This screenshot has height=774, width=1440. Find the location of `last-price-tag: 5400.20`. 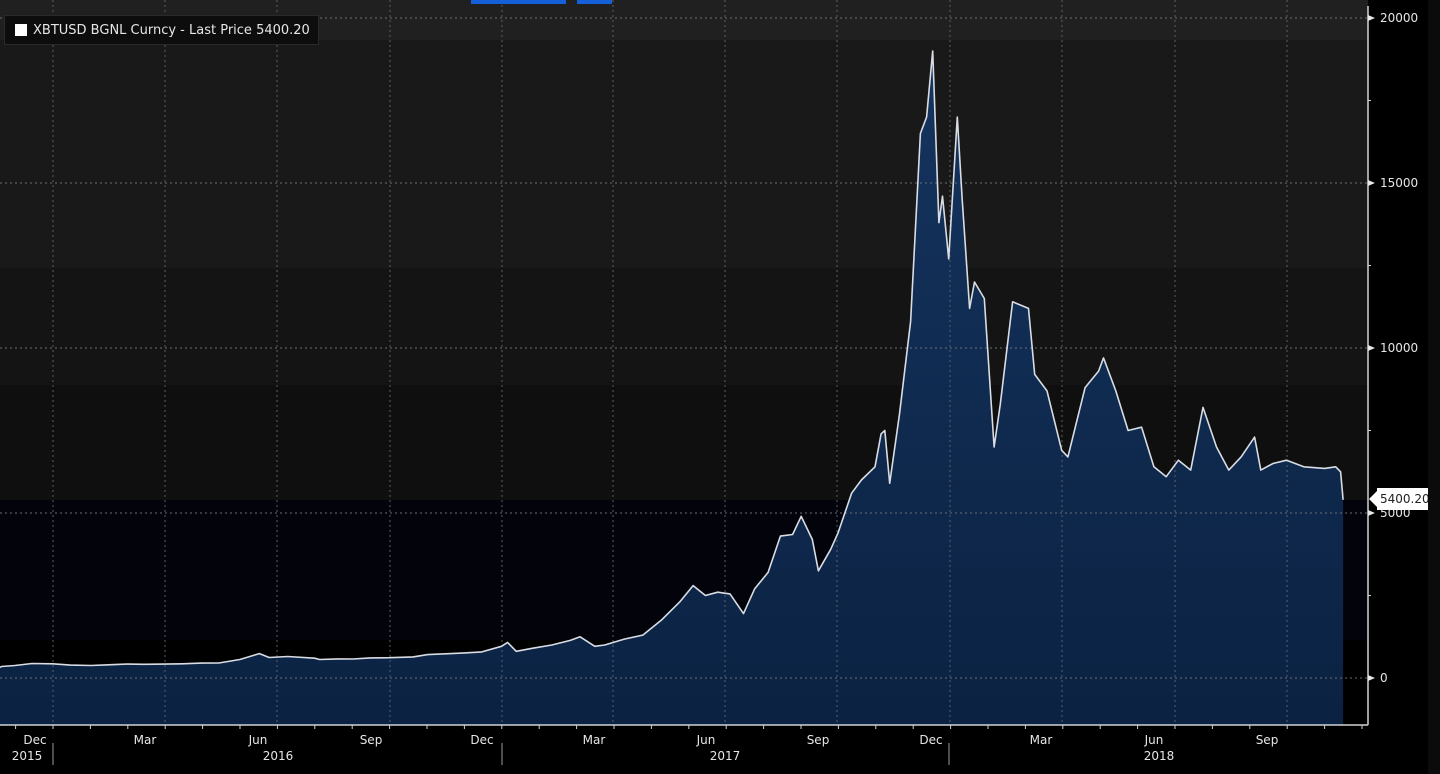

last-price-tag: 5400.20 is located at coordinates (1401, 499).